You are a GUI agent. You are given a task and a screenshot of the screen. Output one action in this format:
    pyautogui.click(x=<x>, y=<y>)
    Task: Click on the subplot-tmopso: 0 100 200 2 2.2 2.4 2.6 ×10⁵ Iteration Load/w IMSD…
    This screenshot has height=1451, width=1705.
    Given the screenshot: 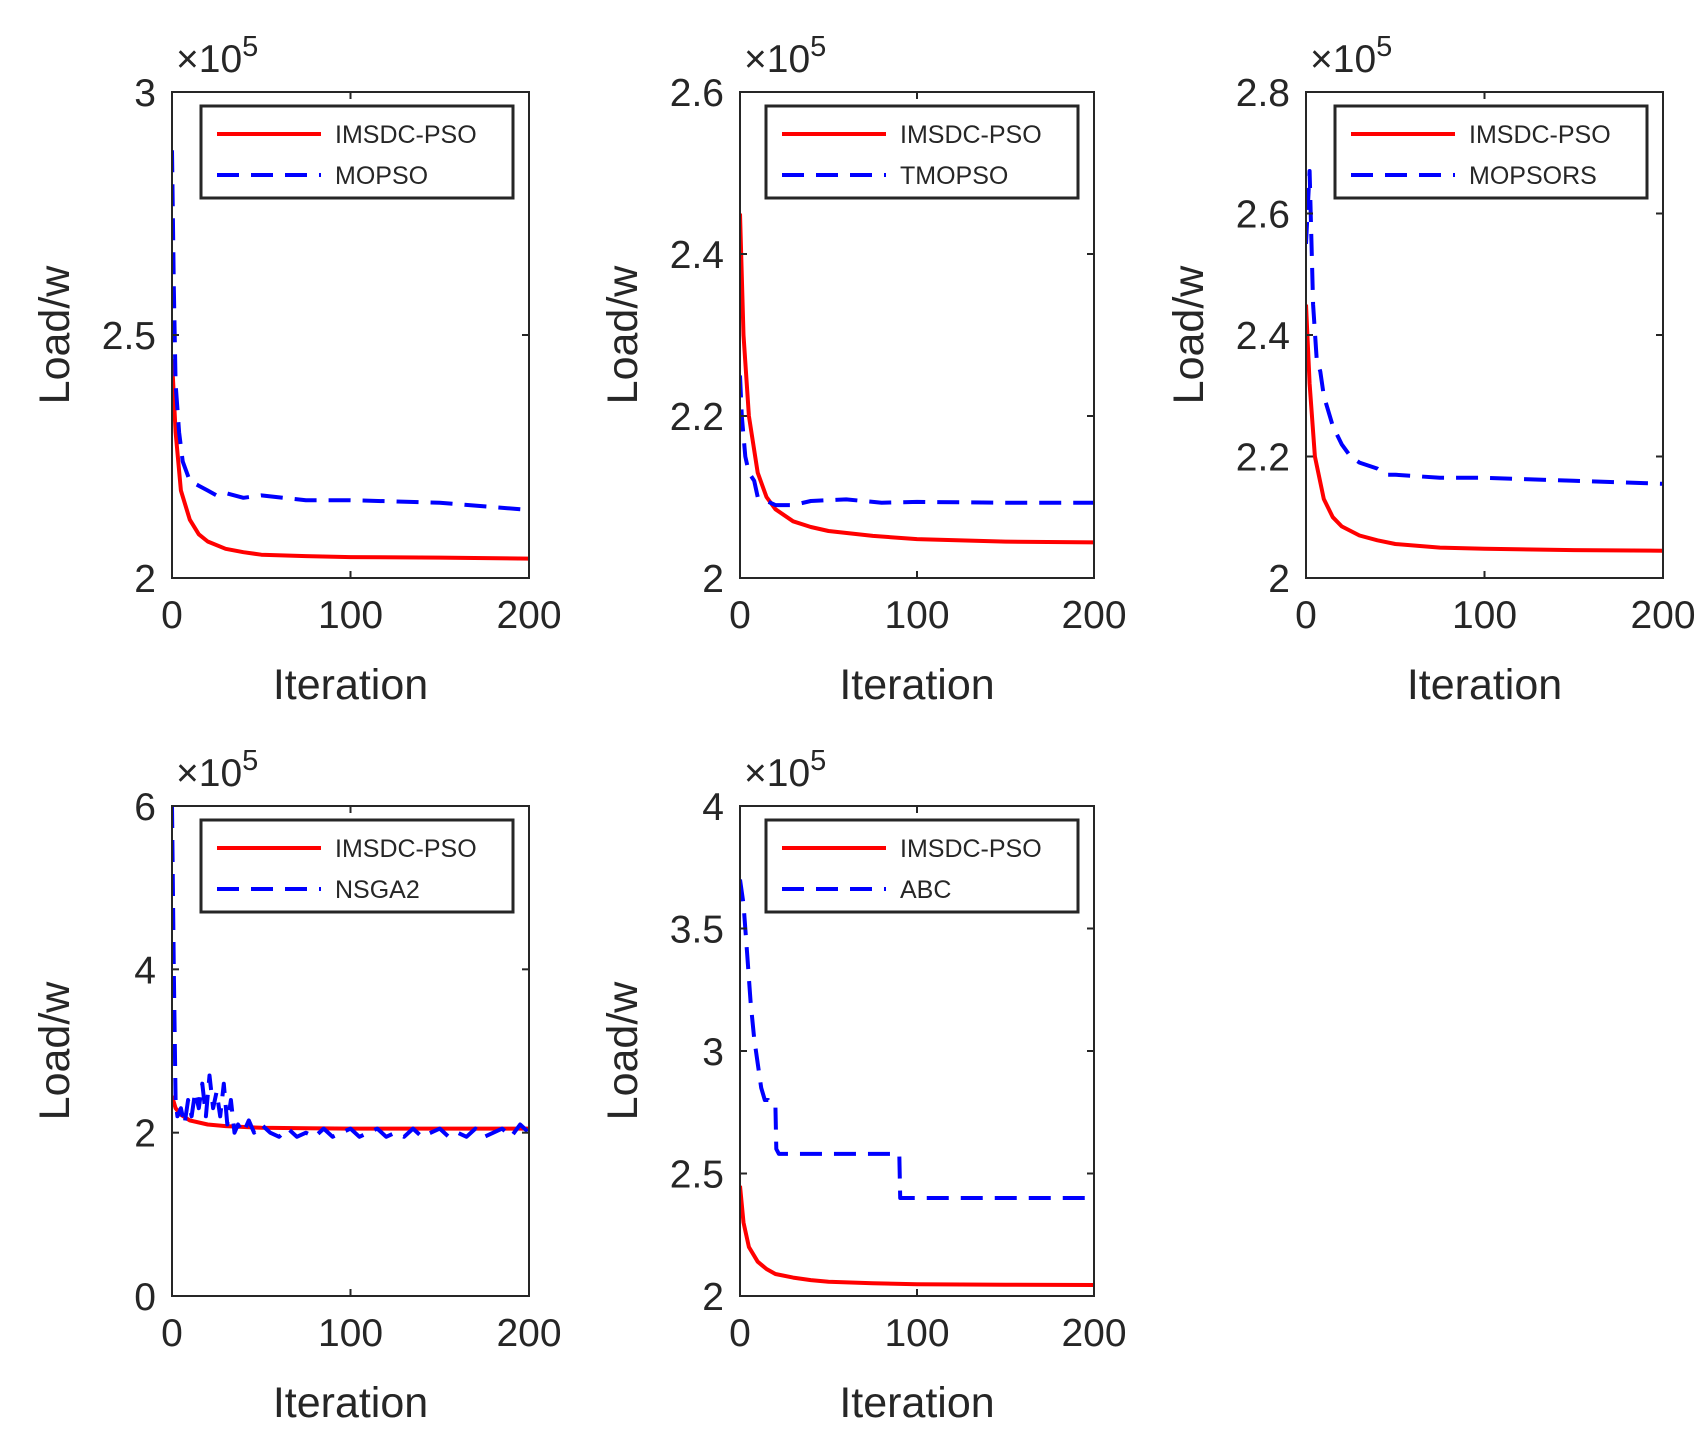 What is the action you would take?
    pyautogui.click(x=863, y=370)
    